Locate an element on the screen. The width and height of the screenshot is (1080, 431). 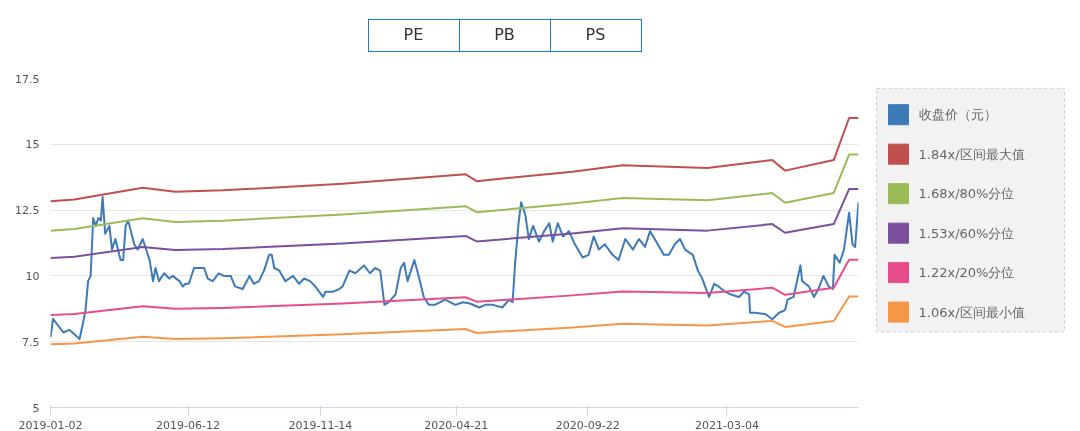
legend-label: 1.22x/20%分位 is located at coordinates (966, 273).